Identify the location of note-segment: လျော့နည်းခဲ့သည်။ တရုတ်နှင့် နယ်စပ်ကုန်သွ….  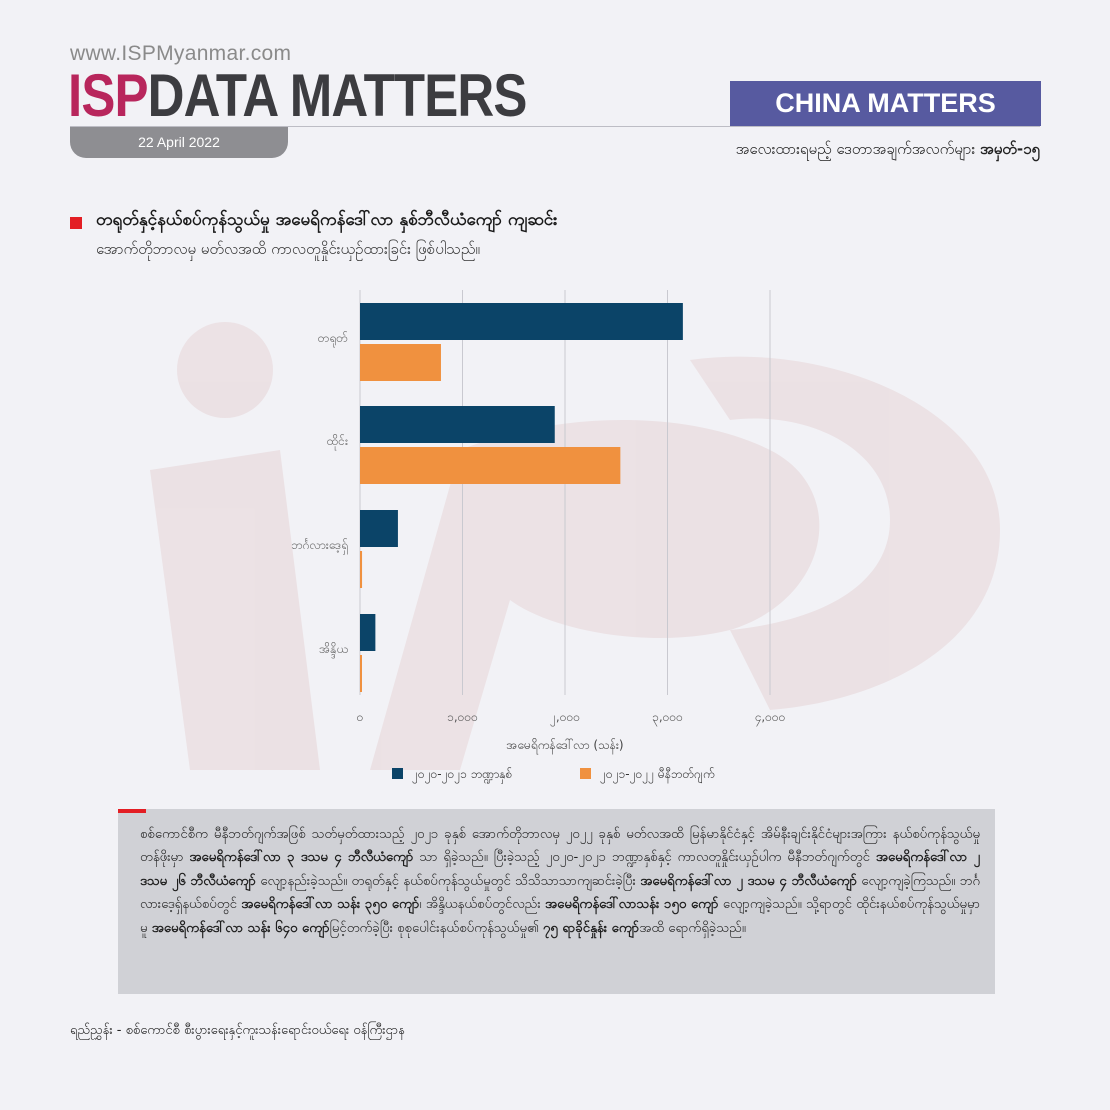
(448, 881).